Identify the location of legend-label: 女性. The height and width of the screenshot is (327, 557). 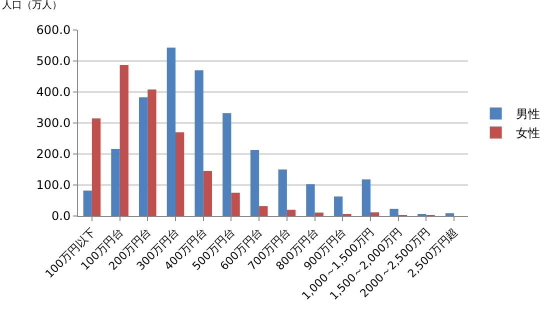
(528, 133).